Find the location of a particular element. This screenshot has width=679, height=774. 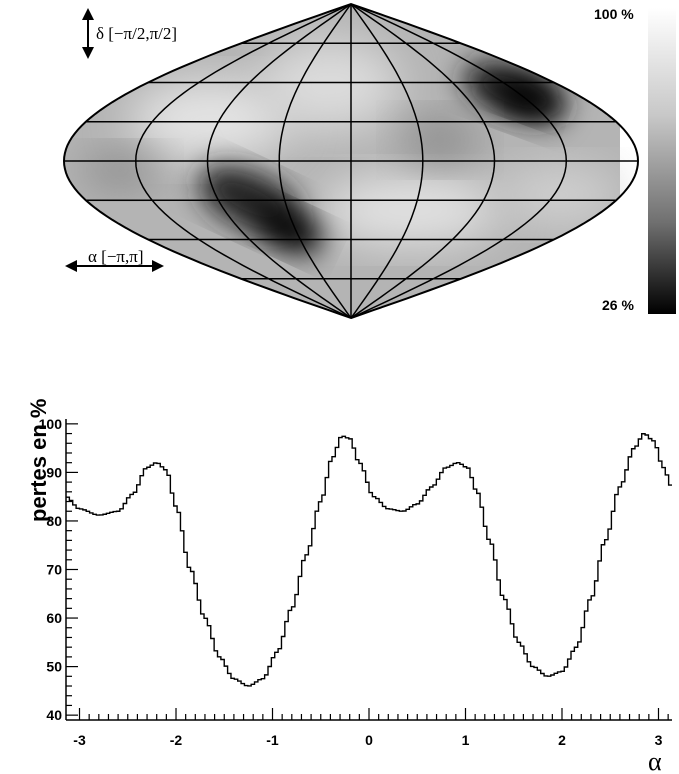

y-tick-label: 100 is located at coordinates (51, 424).